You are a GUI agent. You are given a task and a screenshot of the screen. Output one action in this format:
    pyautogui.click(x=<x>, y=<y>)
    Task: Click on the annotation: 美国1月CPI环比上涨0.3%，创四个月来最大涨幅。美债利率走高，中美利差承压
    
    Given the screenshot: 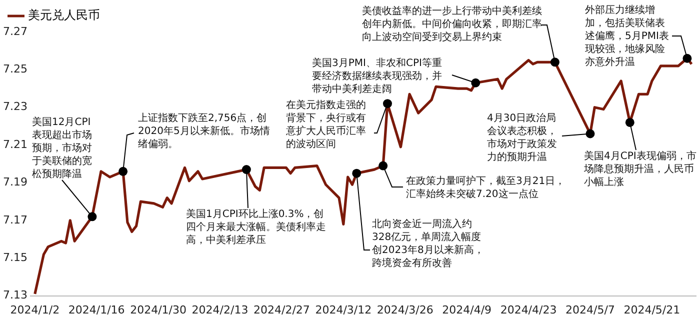 What is the action you would take?
    pyautogui.click(x=256, y=227)
    